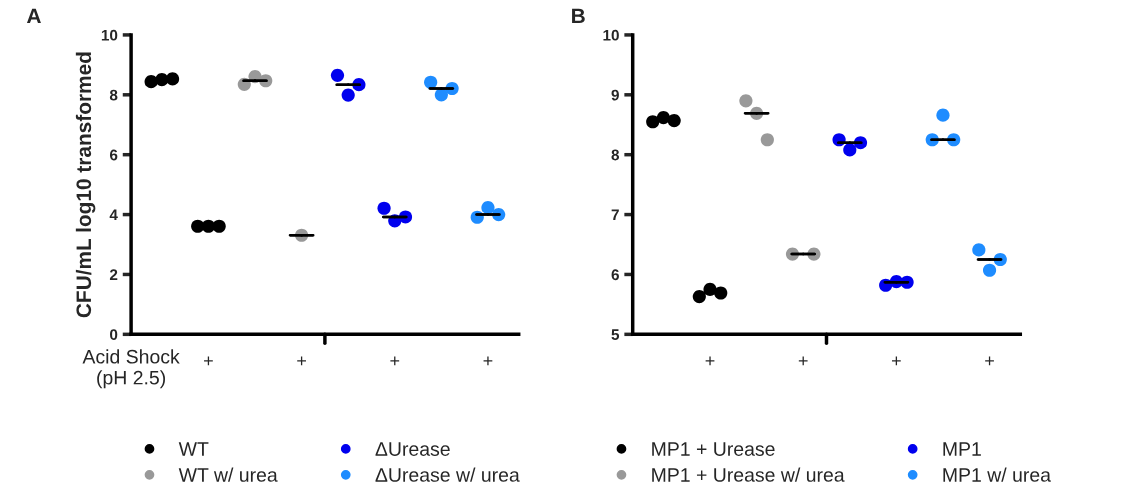 The image size is (1140, 499). Describe the element at coordinates (113, 274) in the screenshot. I see `y-tick-label: 2` at that location.